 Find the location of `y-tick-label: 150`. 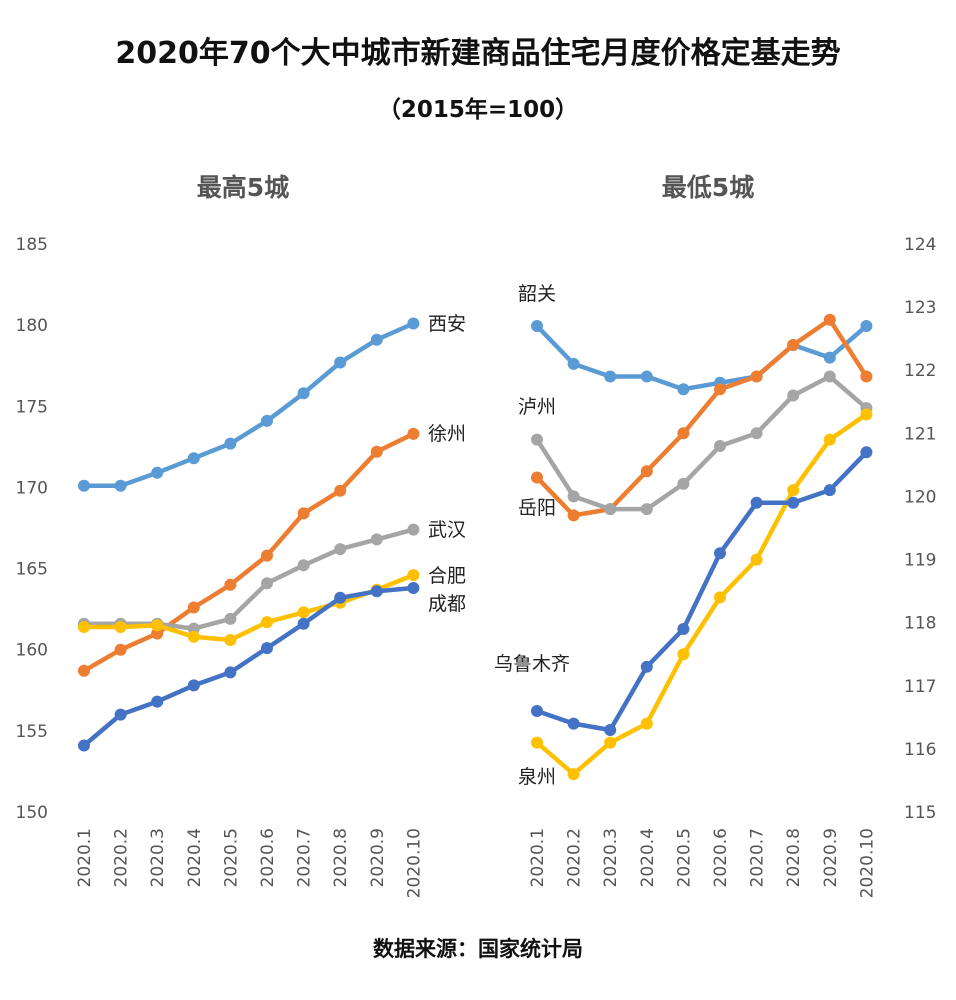

y-tick-label: 150 is located at coordinates (32, 813).